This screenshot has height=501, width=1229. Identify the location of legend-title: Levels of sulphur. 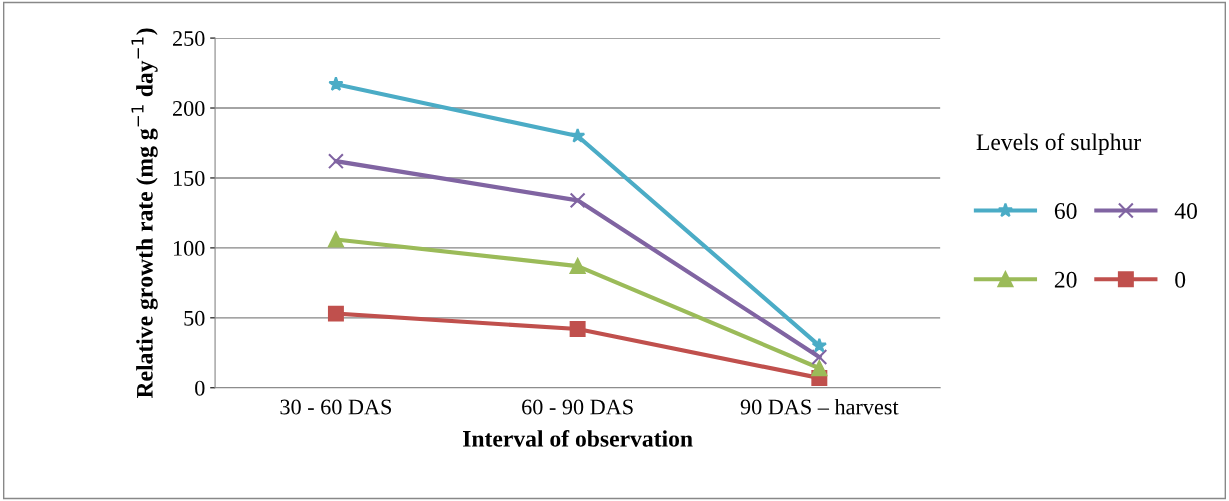
(1058, 144).